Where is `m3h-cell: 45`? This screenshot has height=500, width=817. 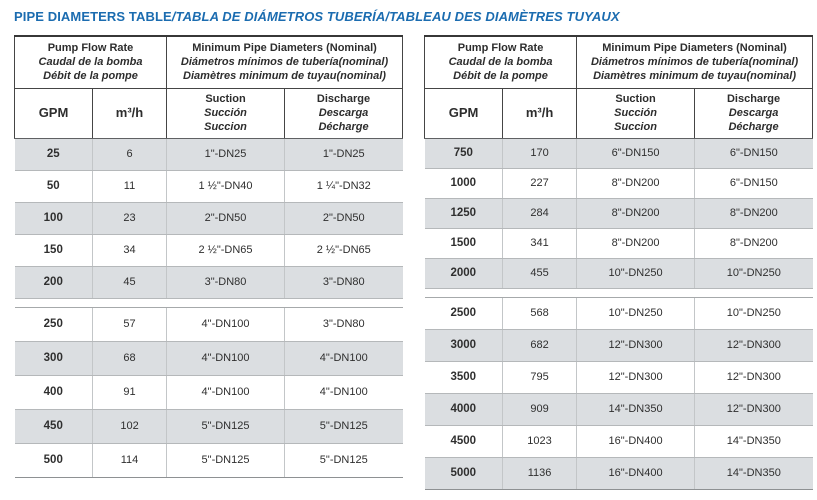
m3h-cell: 45 is located at coordinates (129, 282).